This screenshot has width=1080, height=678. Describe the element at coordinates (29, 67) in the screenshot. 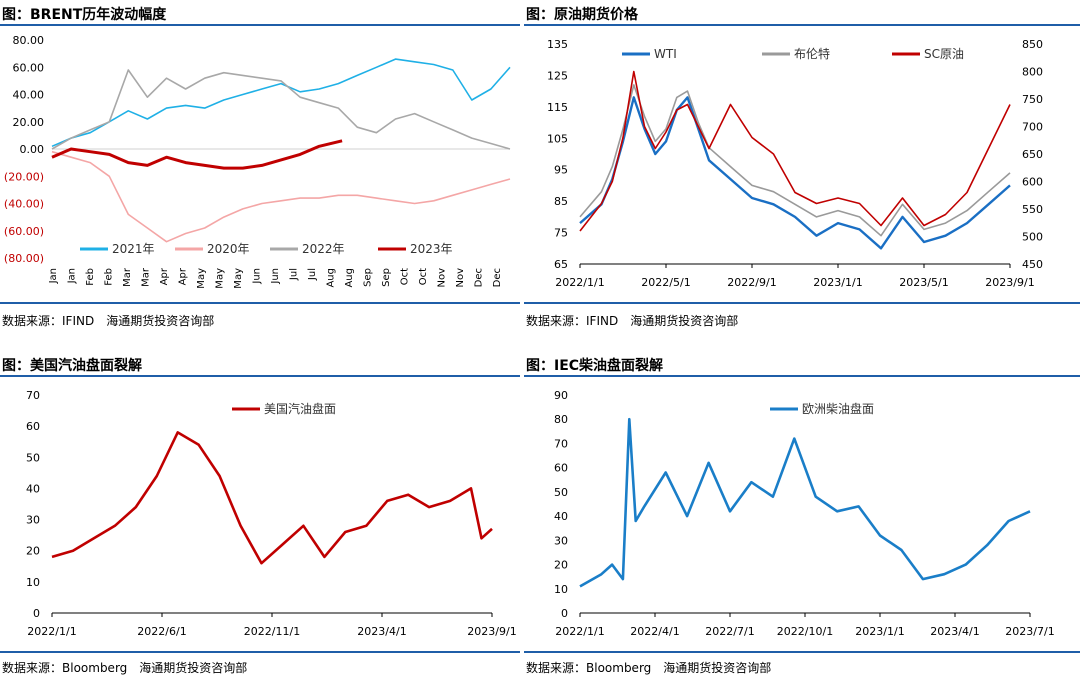

I see `y-tick-label: 60.00` at that location.